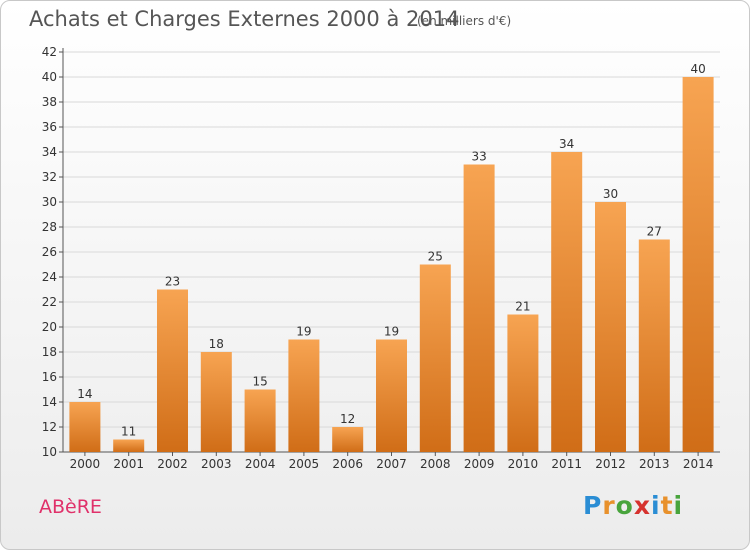 This screenshot has height=550, width=750. I want to click on x-tick-label: 2004, so click(260, 464).